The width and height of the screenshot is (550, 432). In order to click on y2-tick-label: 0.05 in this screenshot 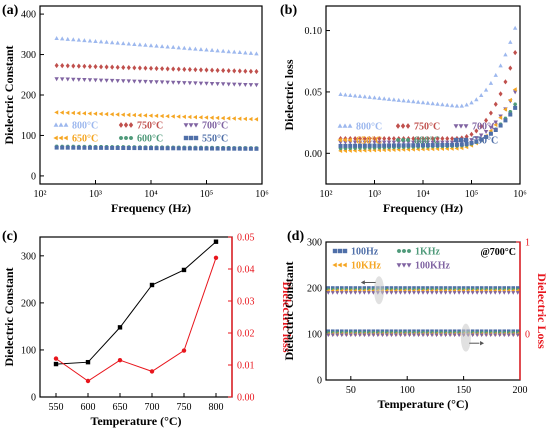, I will do `click(246, 238)`.